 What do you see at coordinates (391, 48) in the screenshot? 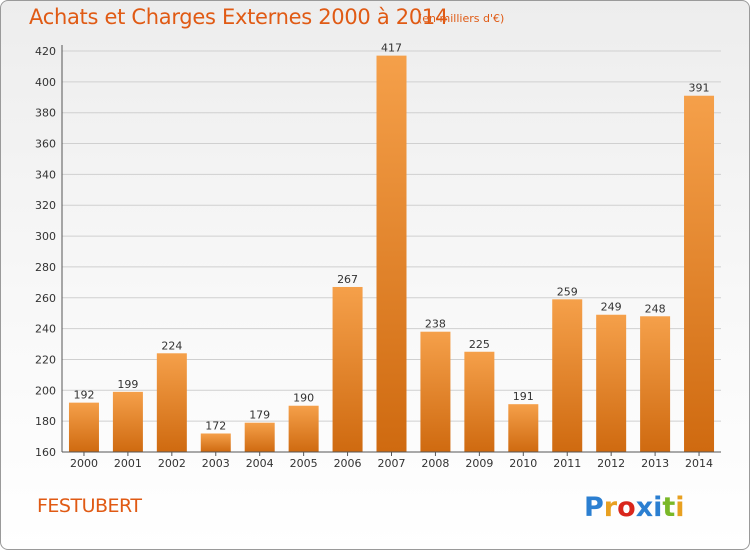
I see `data-label: 417` at bounding box center [391, 48].